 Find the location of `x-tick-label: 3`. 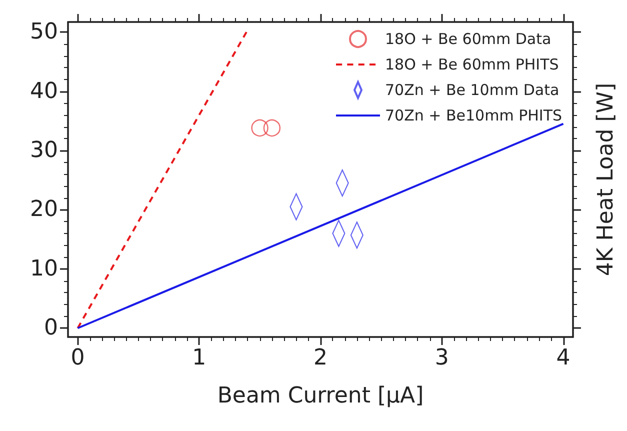

x-tick-label: 3 is located at coordinates (441, 358).